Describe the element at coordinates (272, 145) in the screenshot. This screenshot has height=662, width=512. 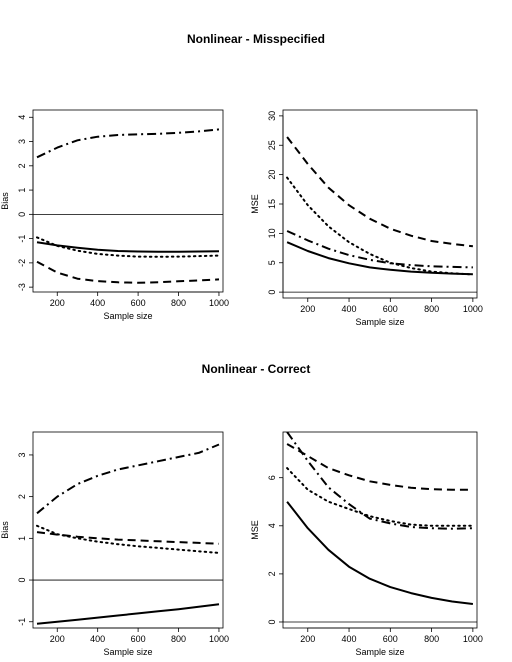
I see `y-tick-label: 25` at that location.